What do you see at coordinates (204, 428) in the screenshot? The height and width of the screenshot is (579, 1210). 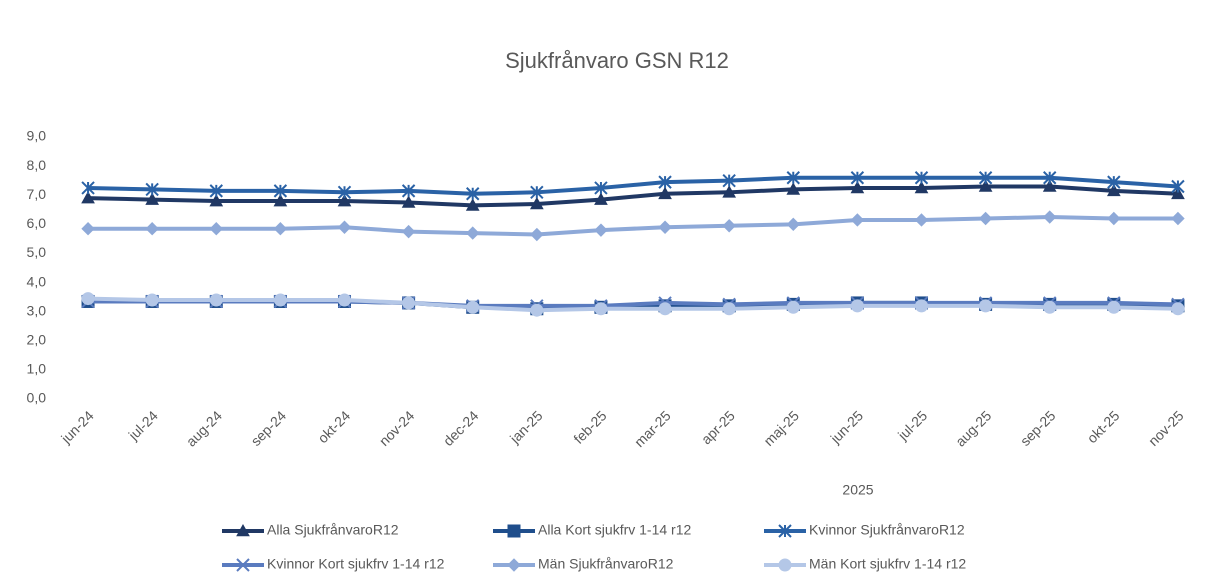 I see `x-tick-label: aug-24` at bounding box center [204, 428].